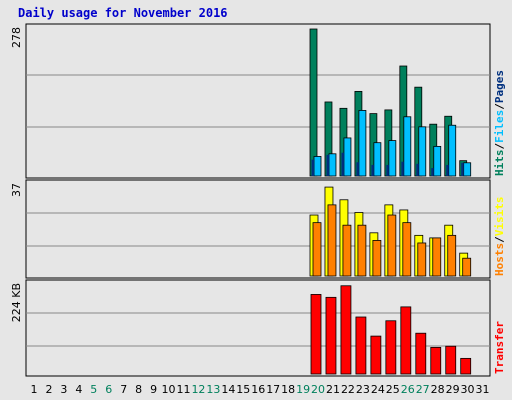  What do you see at coordinates (499, 163) in the screenshot?
I see `panel-title-part: Hits` at bounding box center [499, 163].